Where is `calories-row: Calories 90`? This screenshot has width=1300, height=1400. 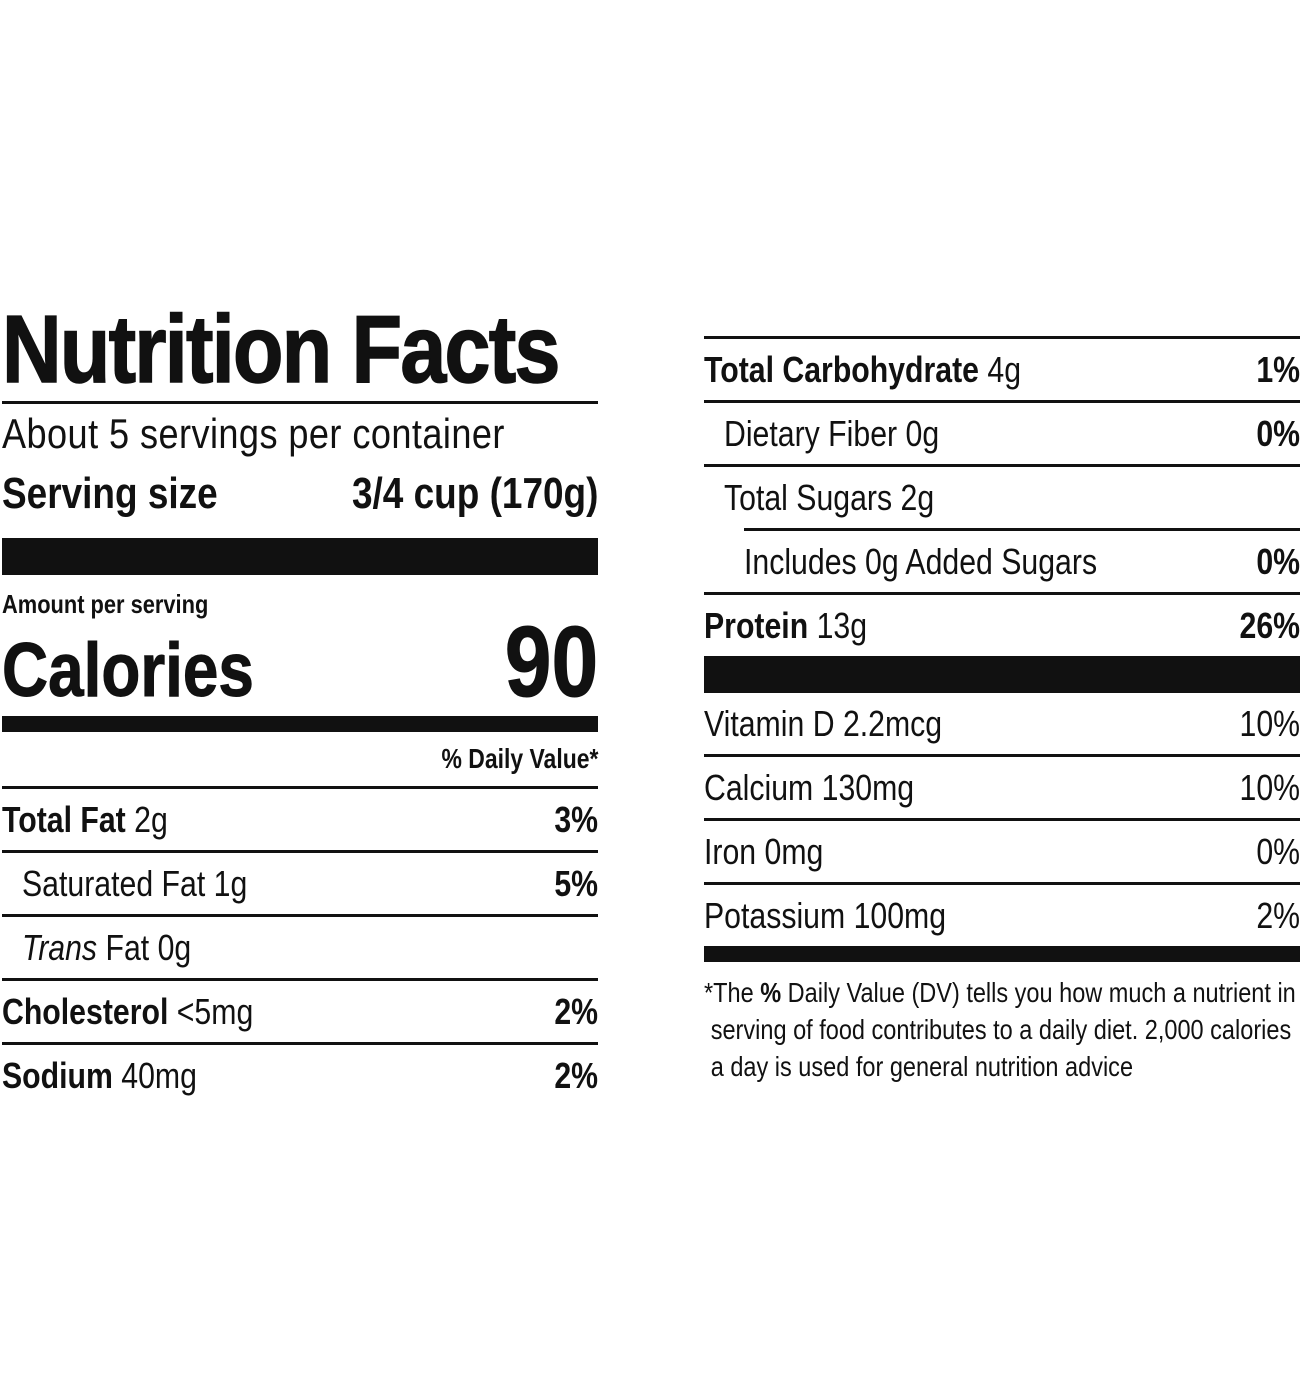
calories-row: Calories 90 is located at coordinates (300, 662).